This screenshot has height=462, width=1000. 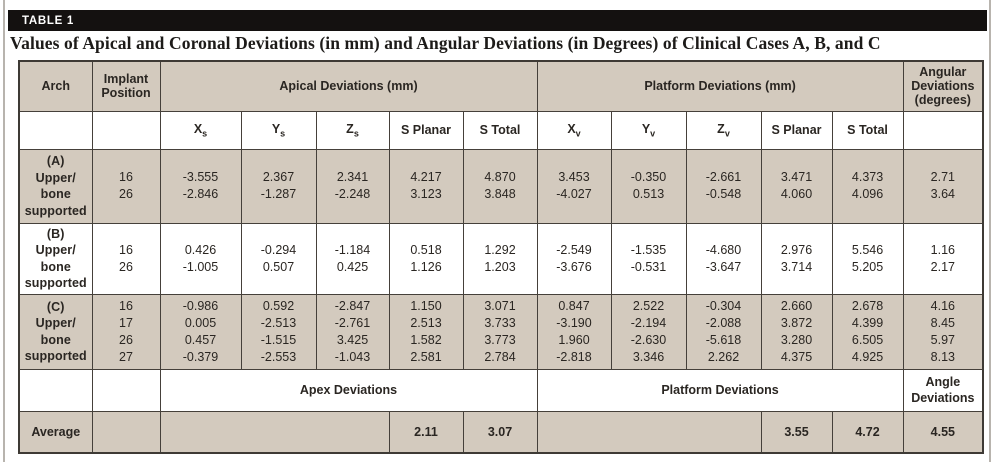 What do you see at coordinates (723, 258) in the screenshot?
I see `cell-b-zv: -4.680 -3.647` at bounding box center [723, 258].